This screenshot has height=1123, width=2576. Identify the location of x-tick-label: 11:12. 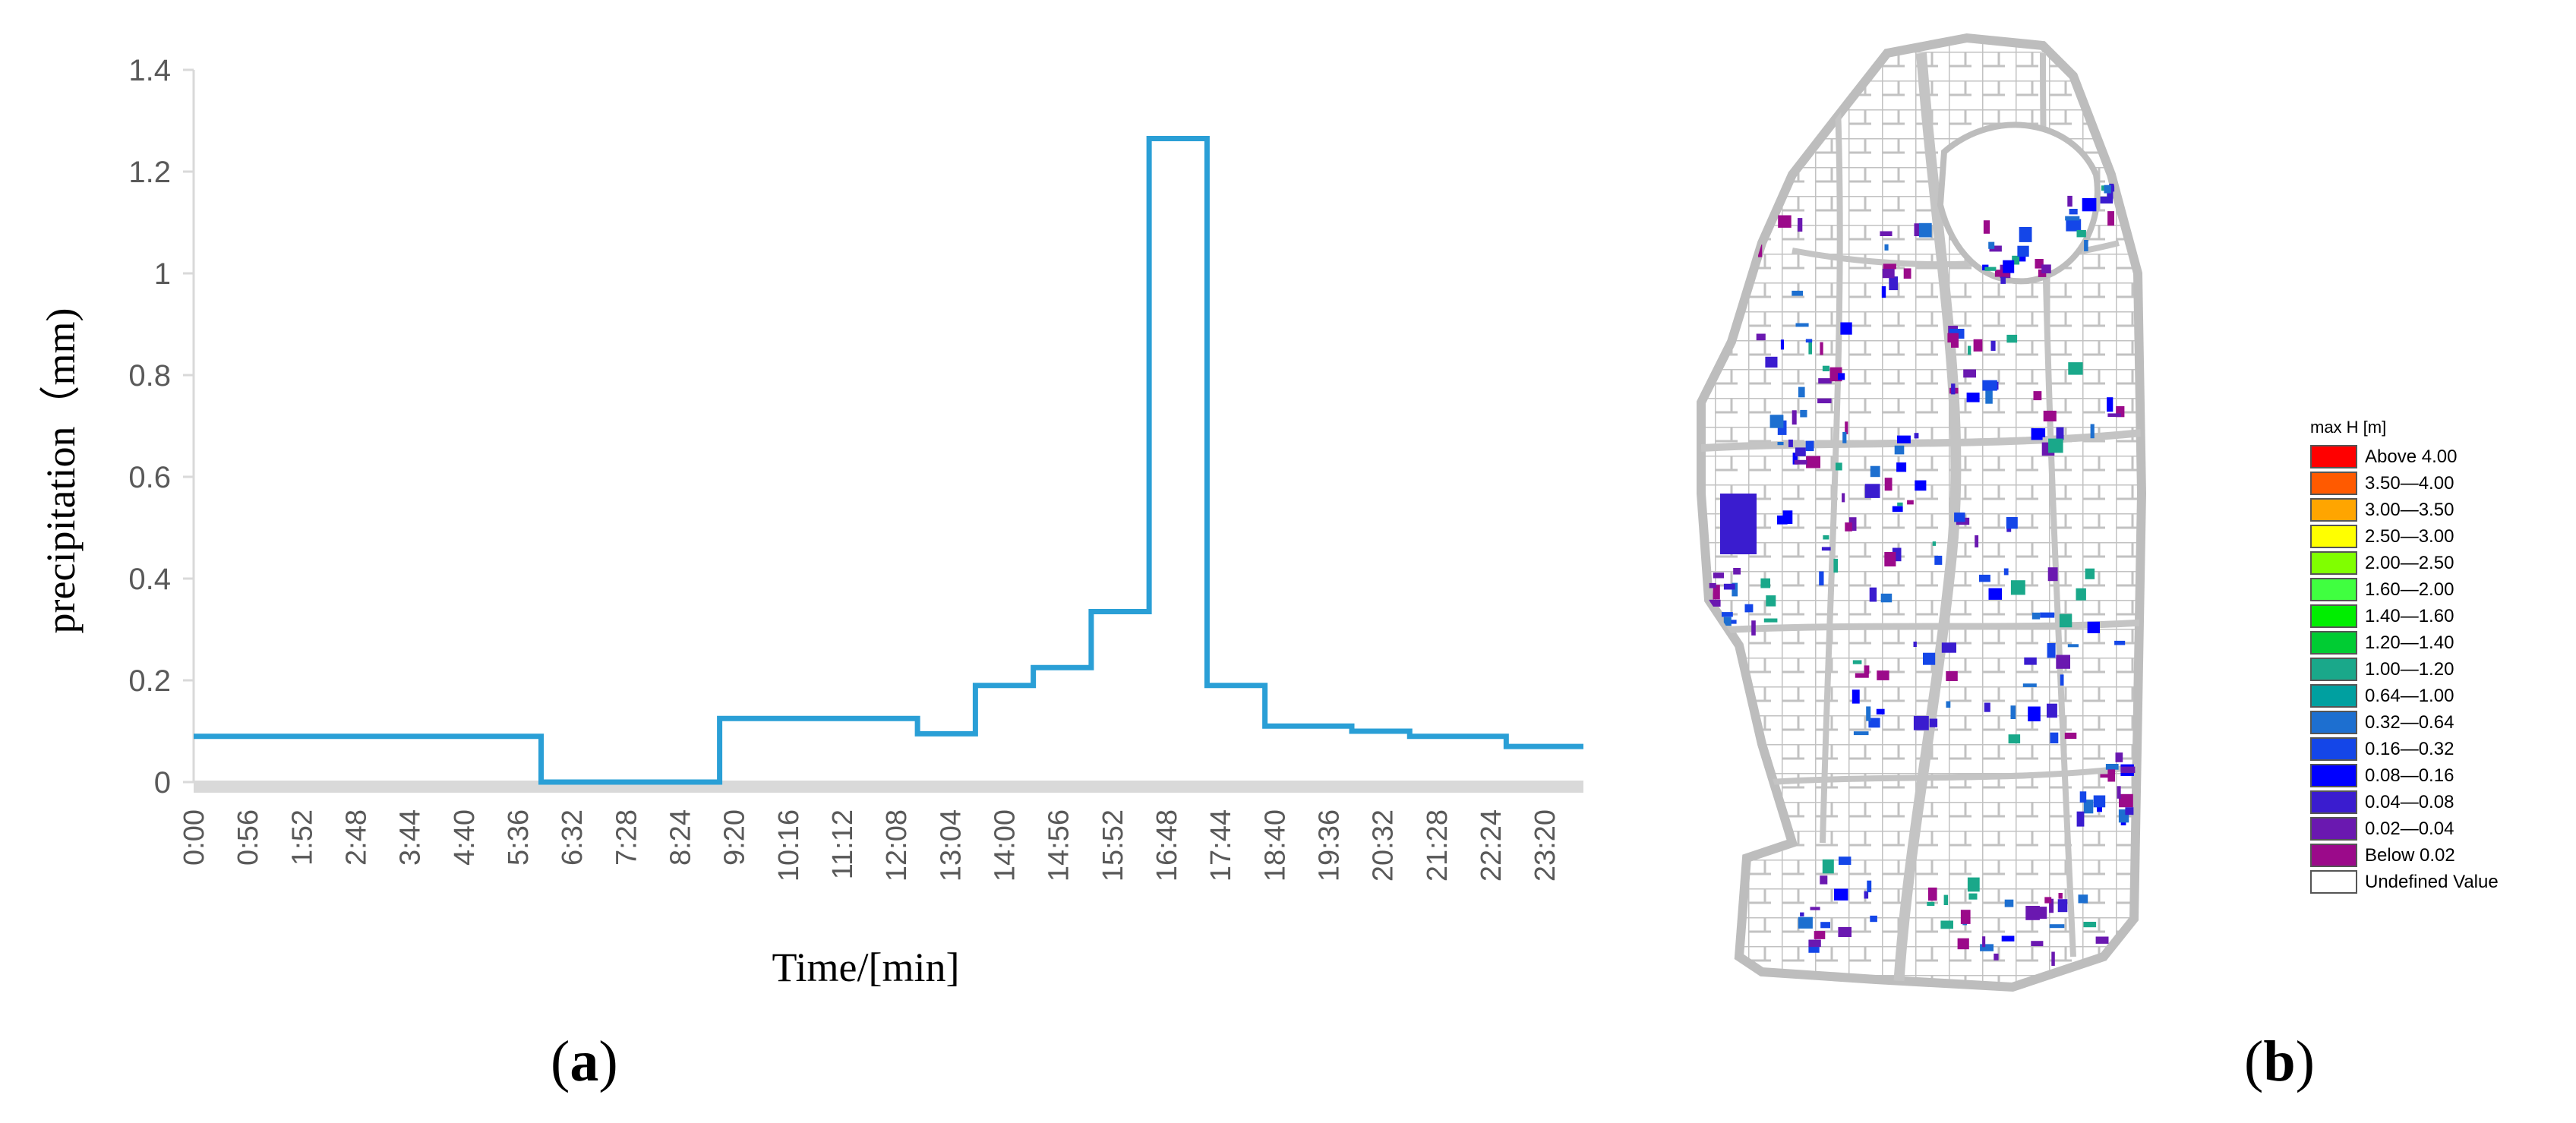
(843, 844).